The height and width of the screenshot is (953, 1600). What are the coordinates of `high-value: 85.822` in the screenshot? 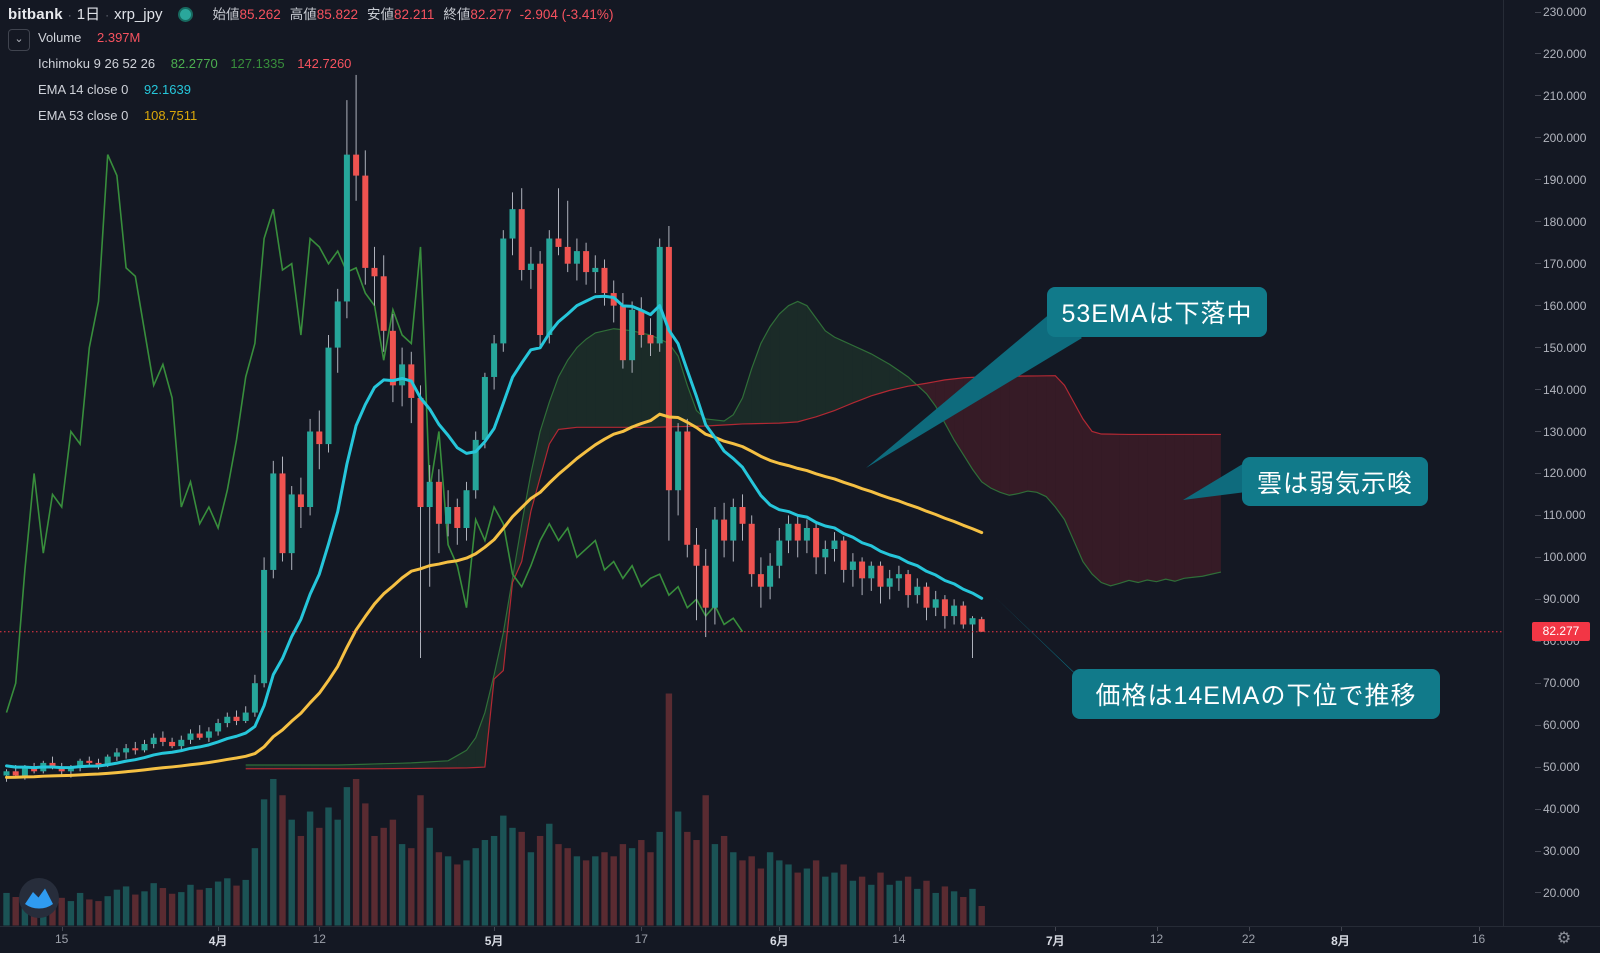 It's located at (337, 14).